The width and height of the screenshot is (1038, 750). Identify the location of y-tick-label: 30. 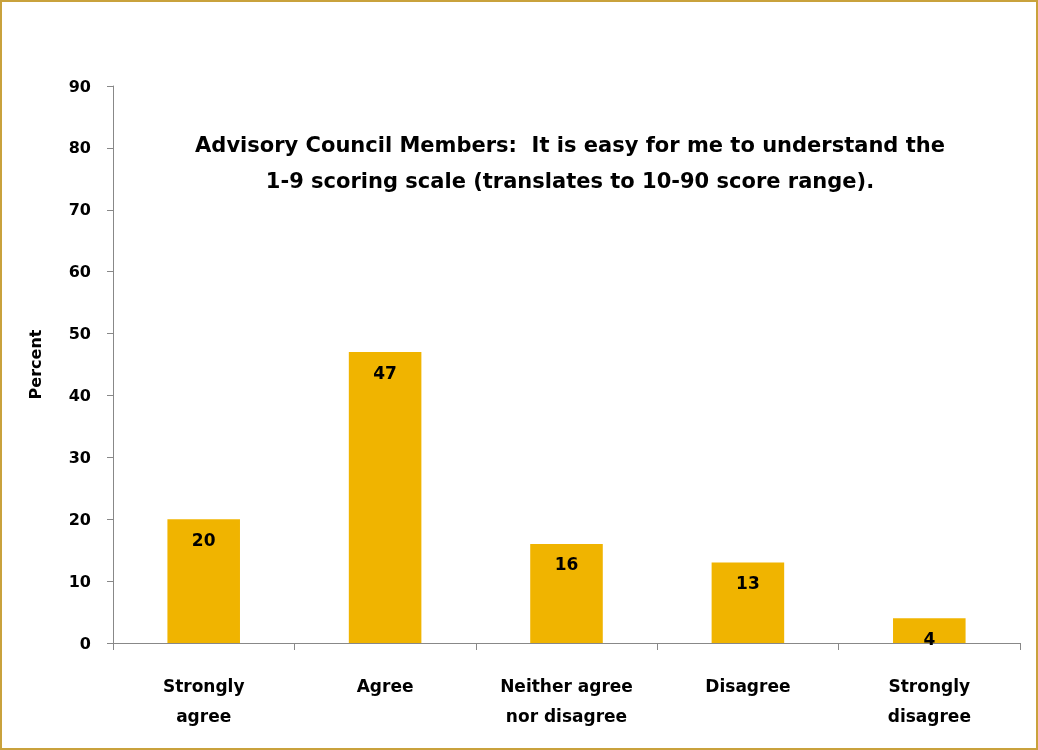
(79, 457).